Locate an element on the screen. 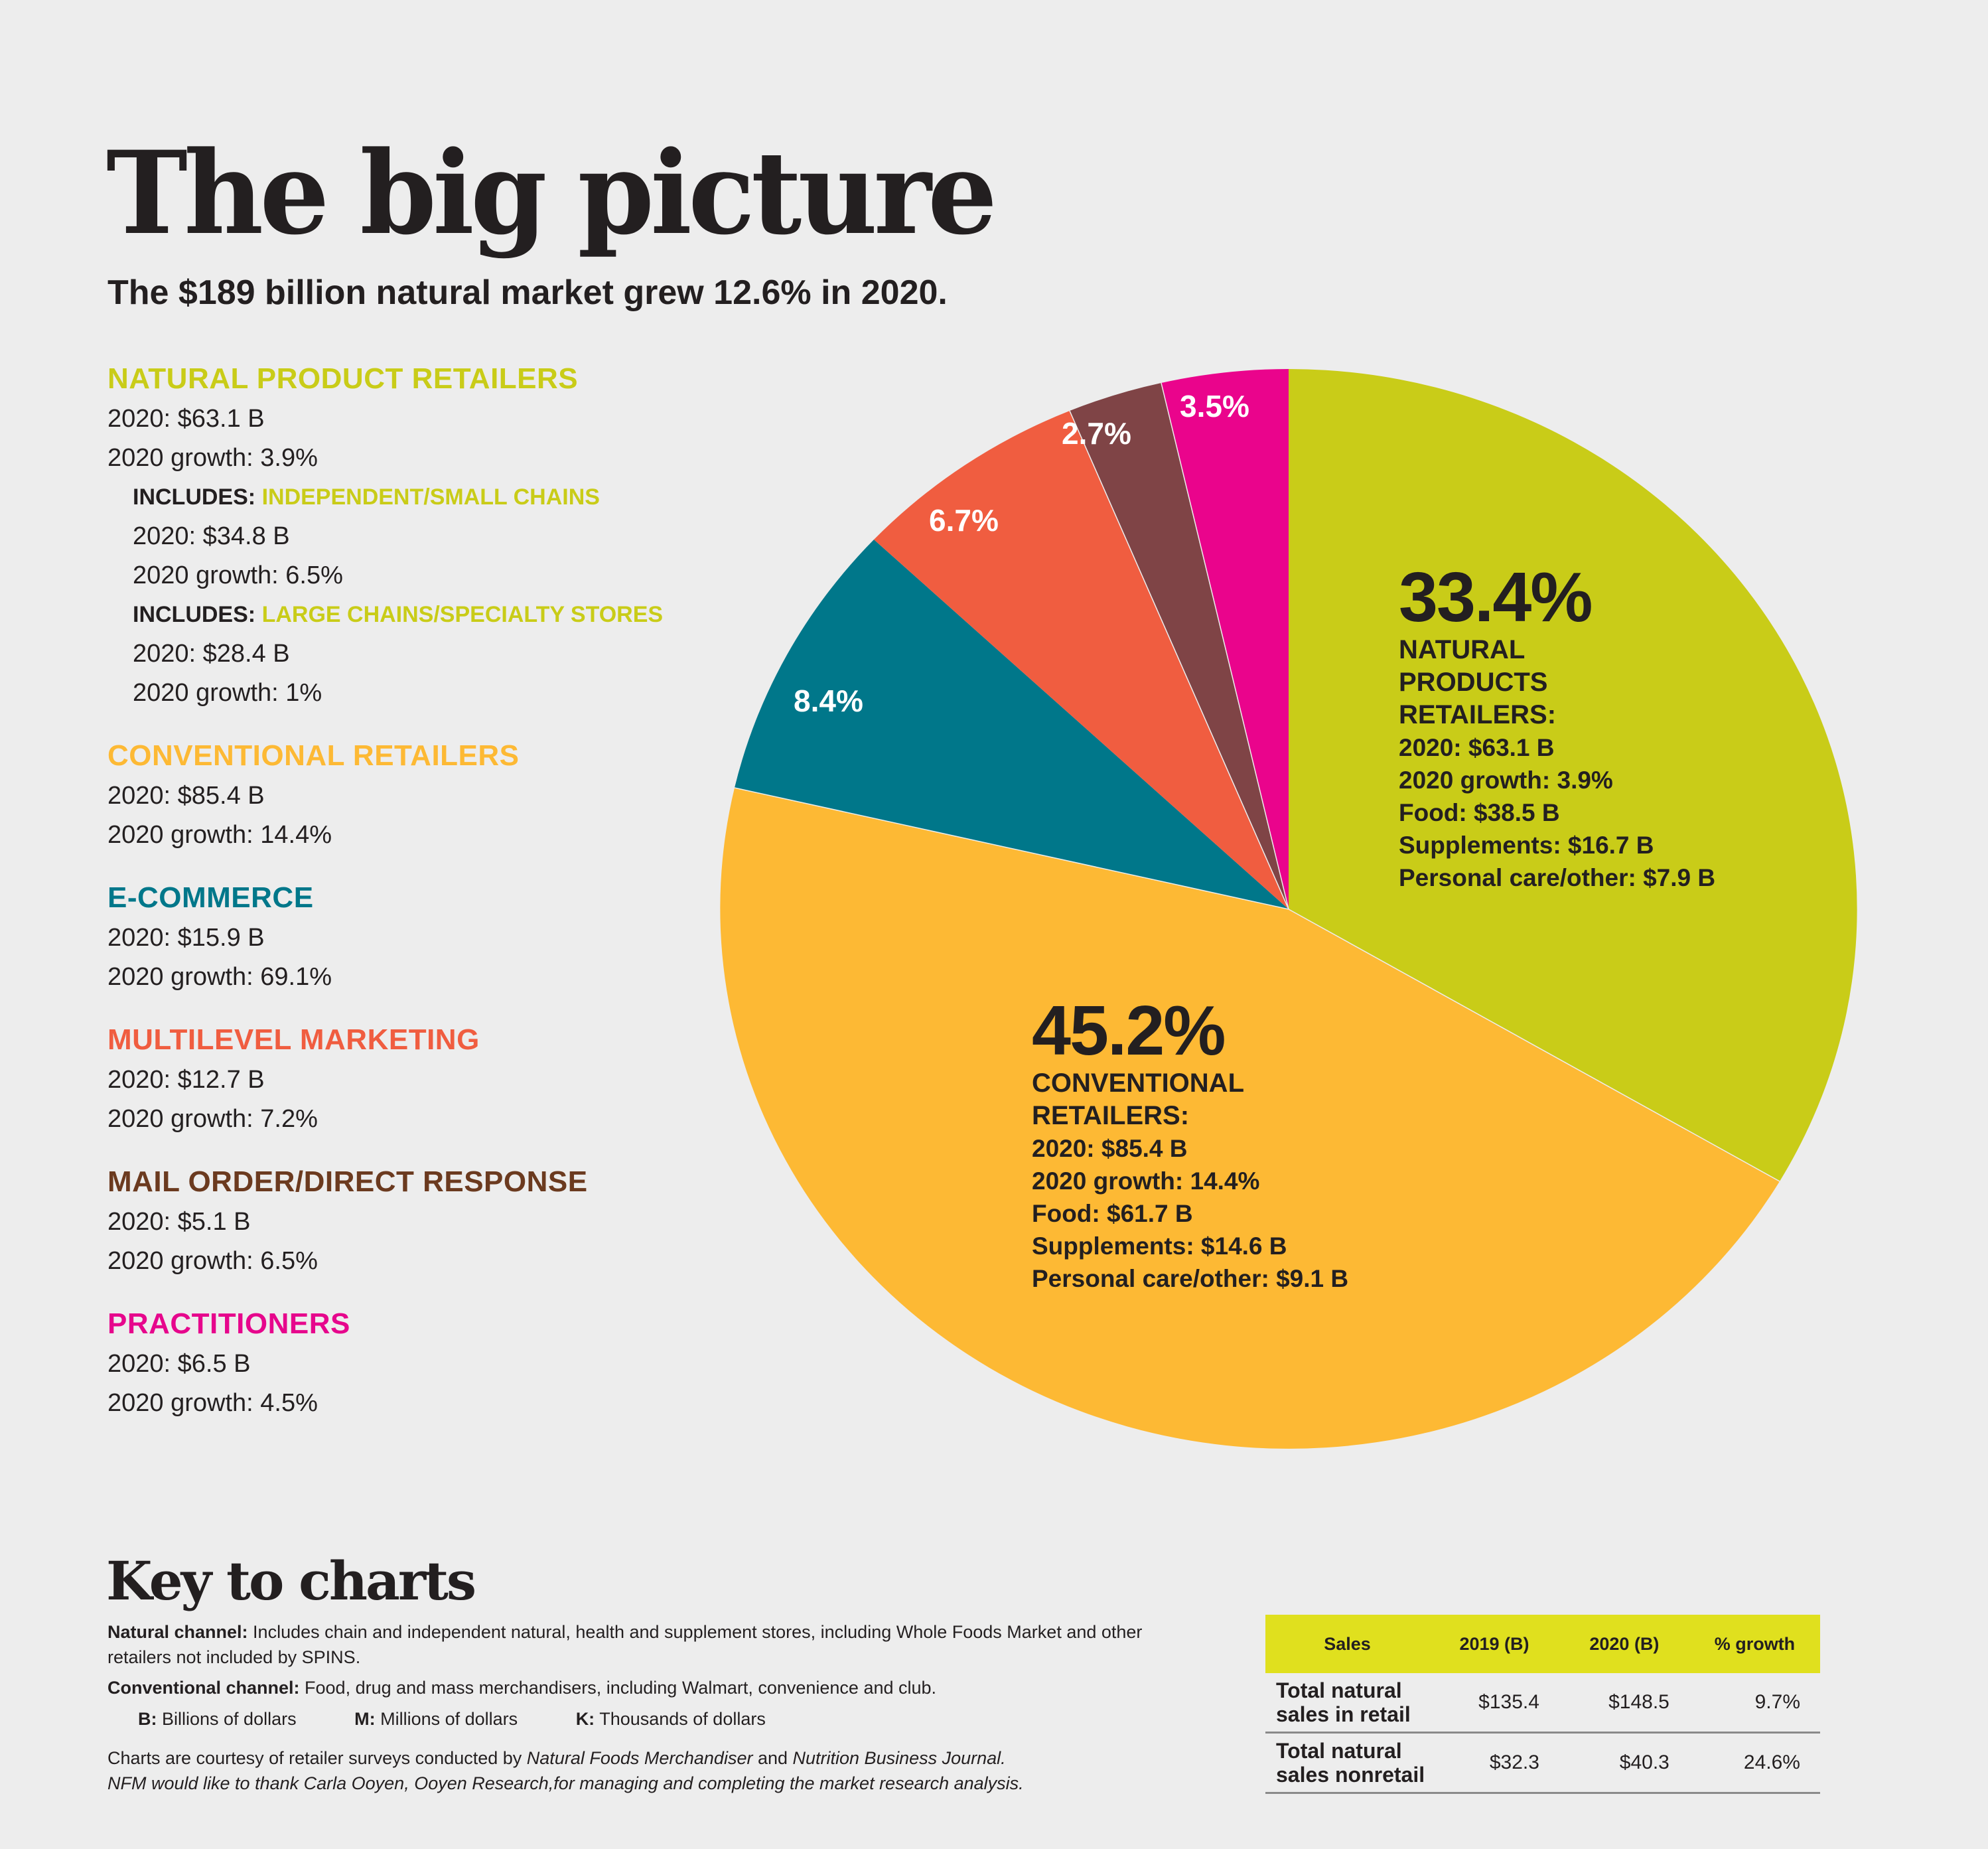 The width and height of the screenshot is (1988, 1849). slice-mail-order is located at coordinates (1179, 646).